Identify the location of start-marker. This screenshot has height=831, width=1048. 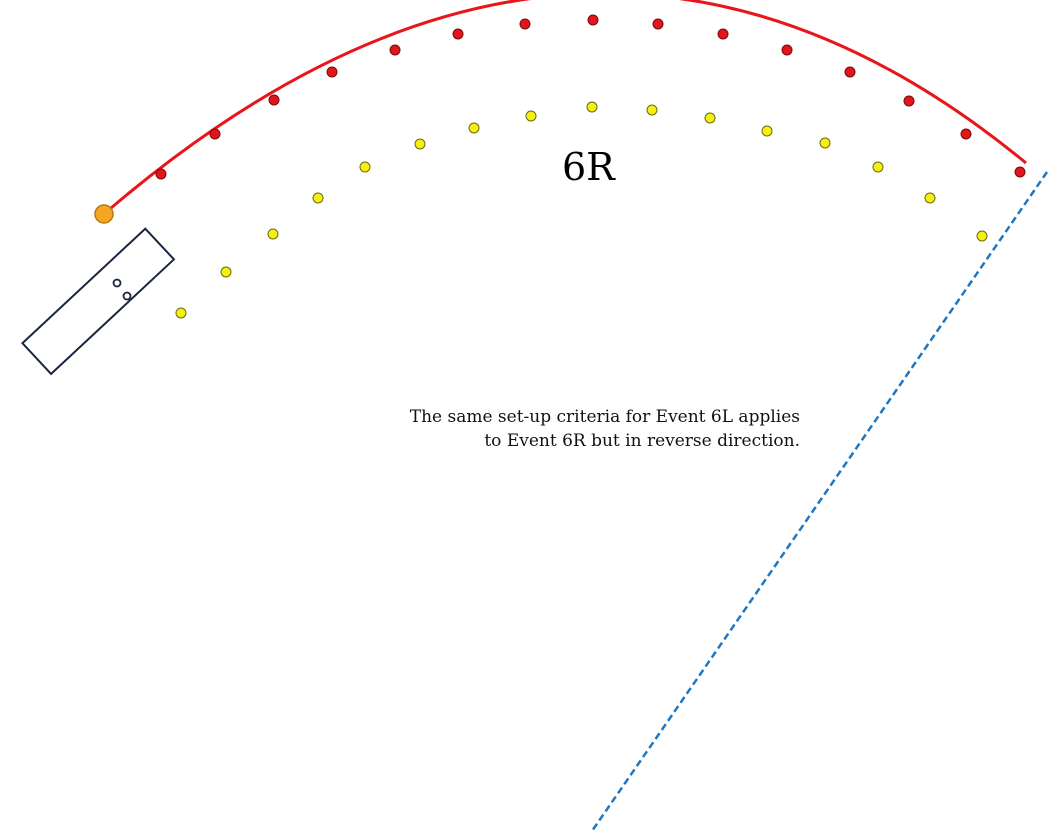
(104, 214).